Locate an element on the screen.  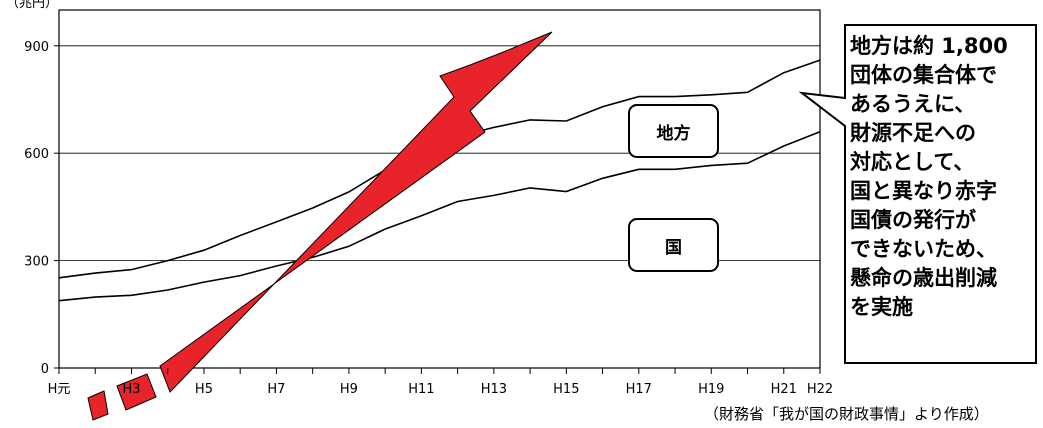
y-tick-label: 600 is located at coordinates (36, 154).